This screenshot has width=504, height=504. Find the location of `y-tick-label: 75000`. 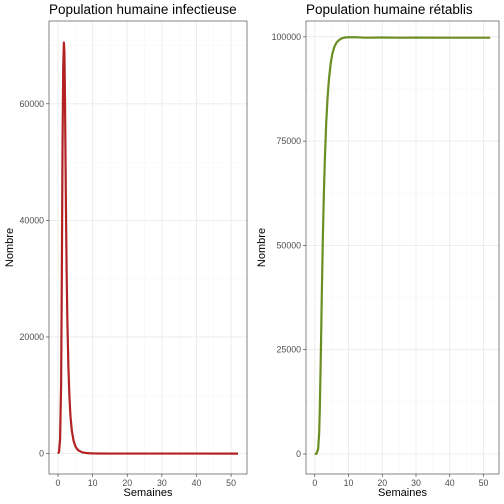

y-tick-label: 75000 is located at coordinates (289, 141).